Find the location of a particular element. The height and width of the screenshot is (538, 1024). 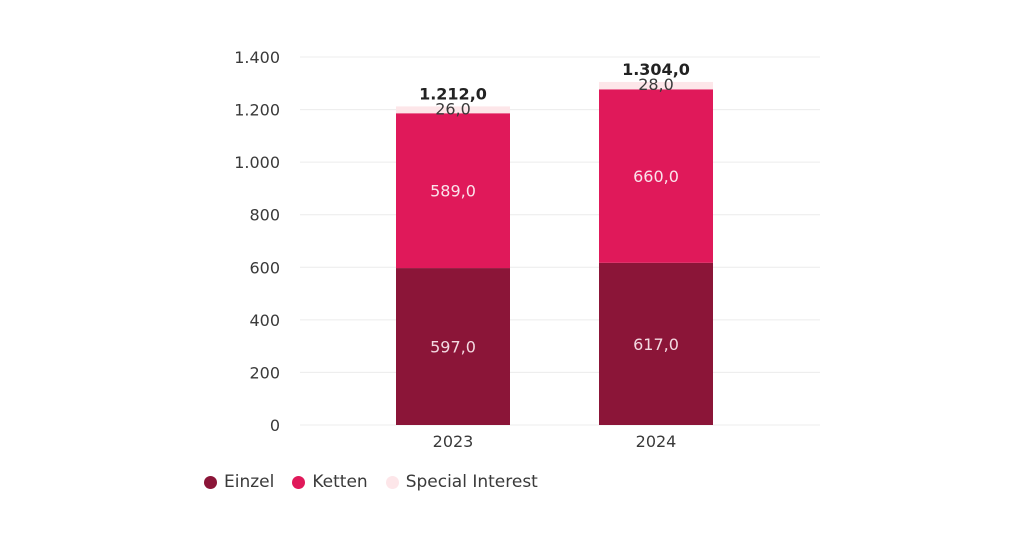

data-label-ketten-2023: 589,0 is located at coordinates (453, 191).